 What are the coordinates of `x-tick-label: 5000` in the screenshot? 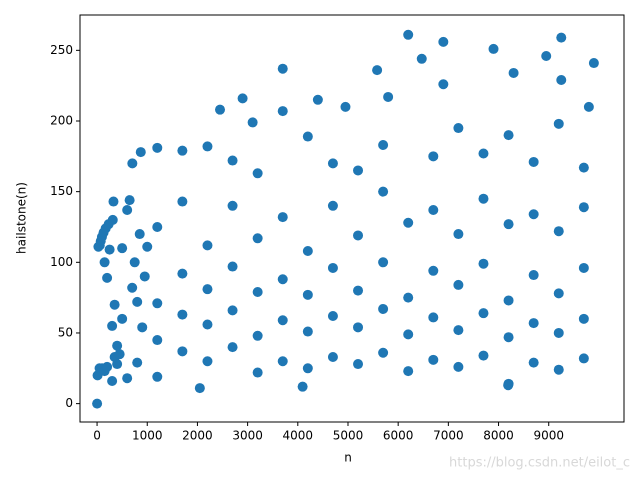 It's located at (348, 436).